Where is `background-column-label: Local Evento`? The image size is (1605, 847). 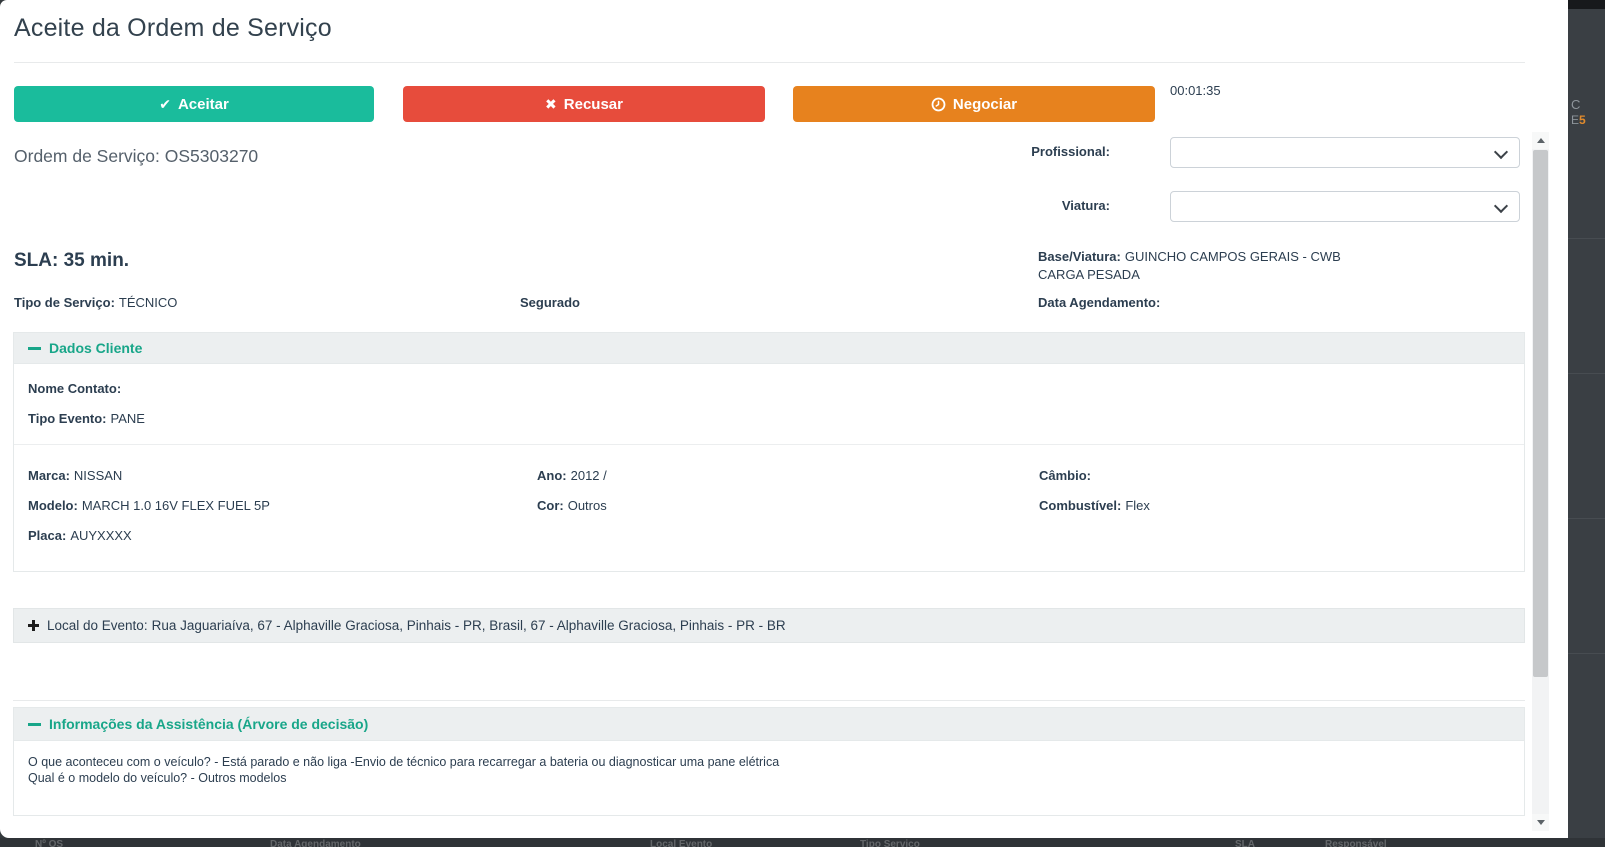 background-column-label: Local Evento is located at coordinates (681, 843).